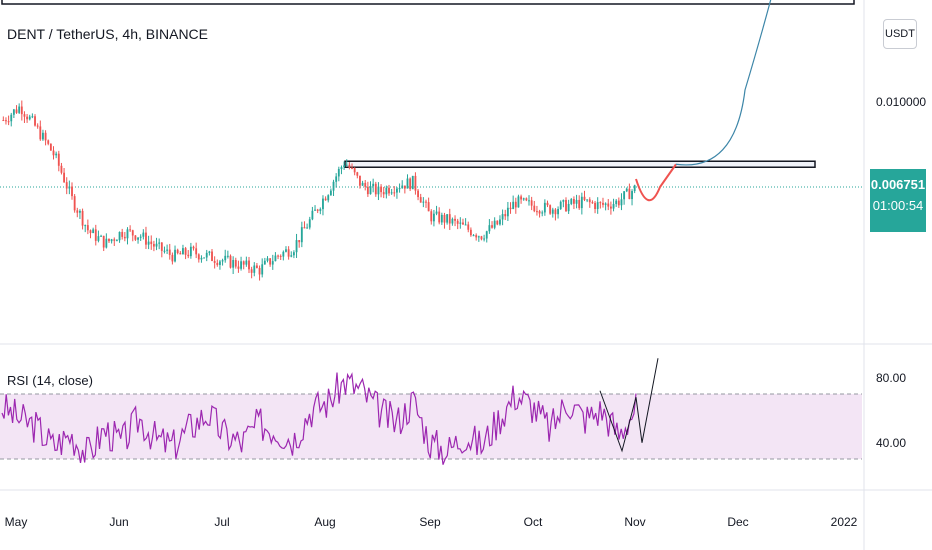 This screenshot has height=550, width=932. What do you see at coordinates (656, 182) in the screenshot?
I see `projection-path` at bounding box center [656, 182].